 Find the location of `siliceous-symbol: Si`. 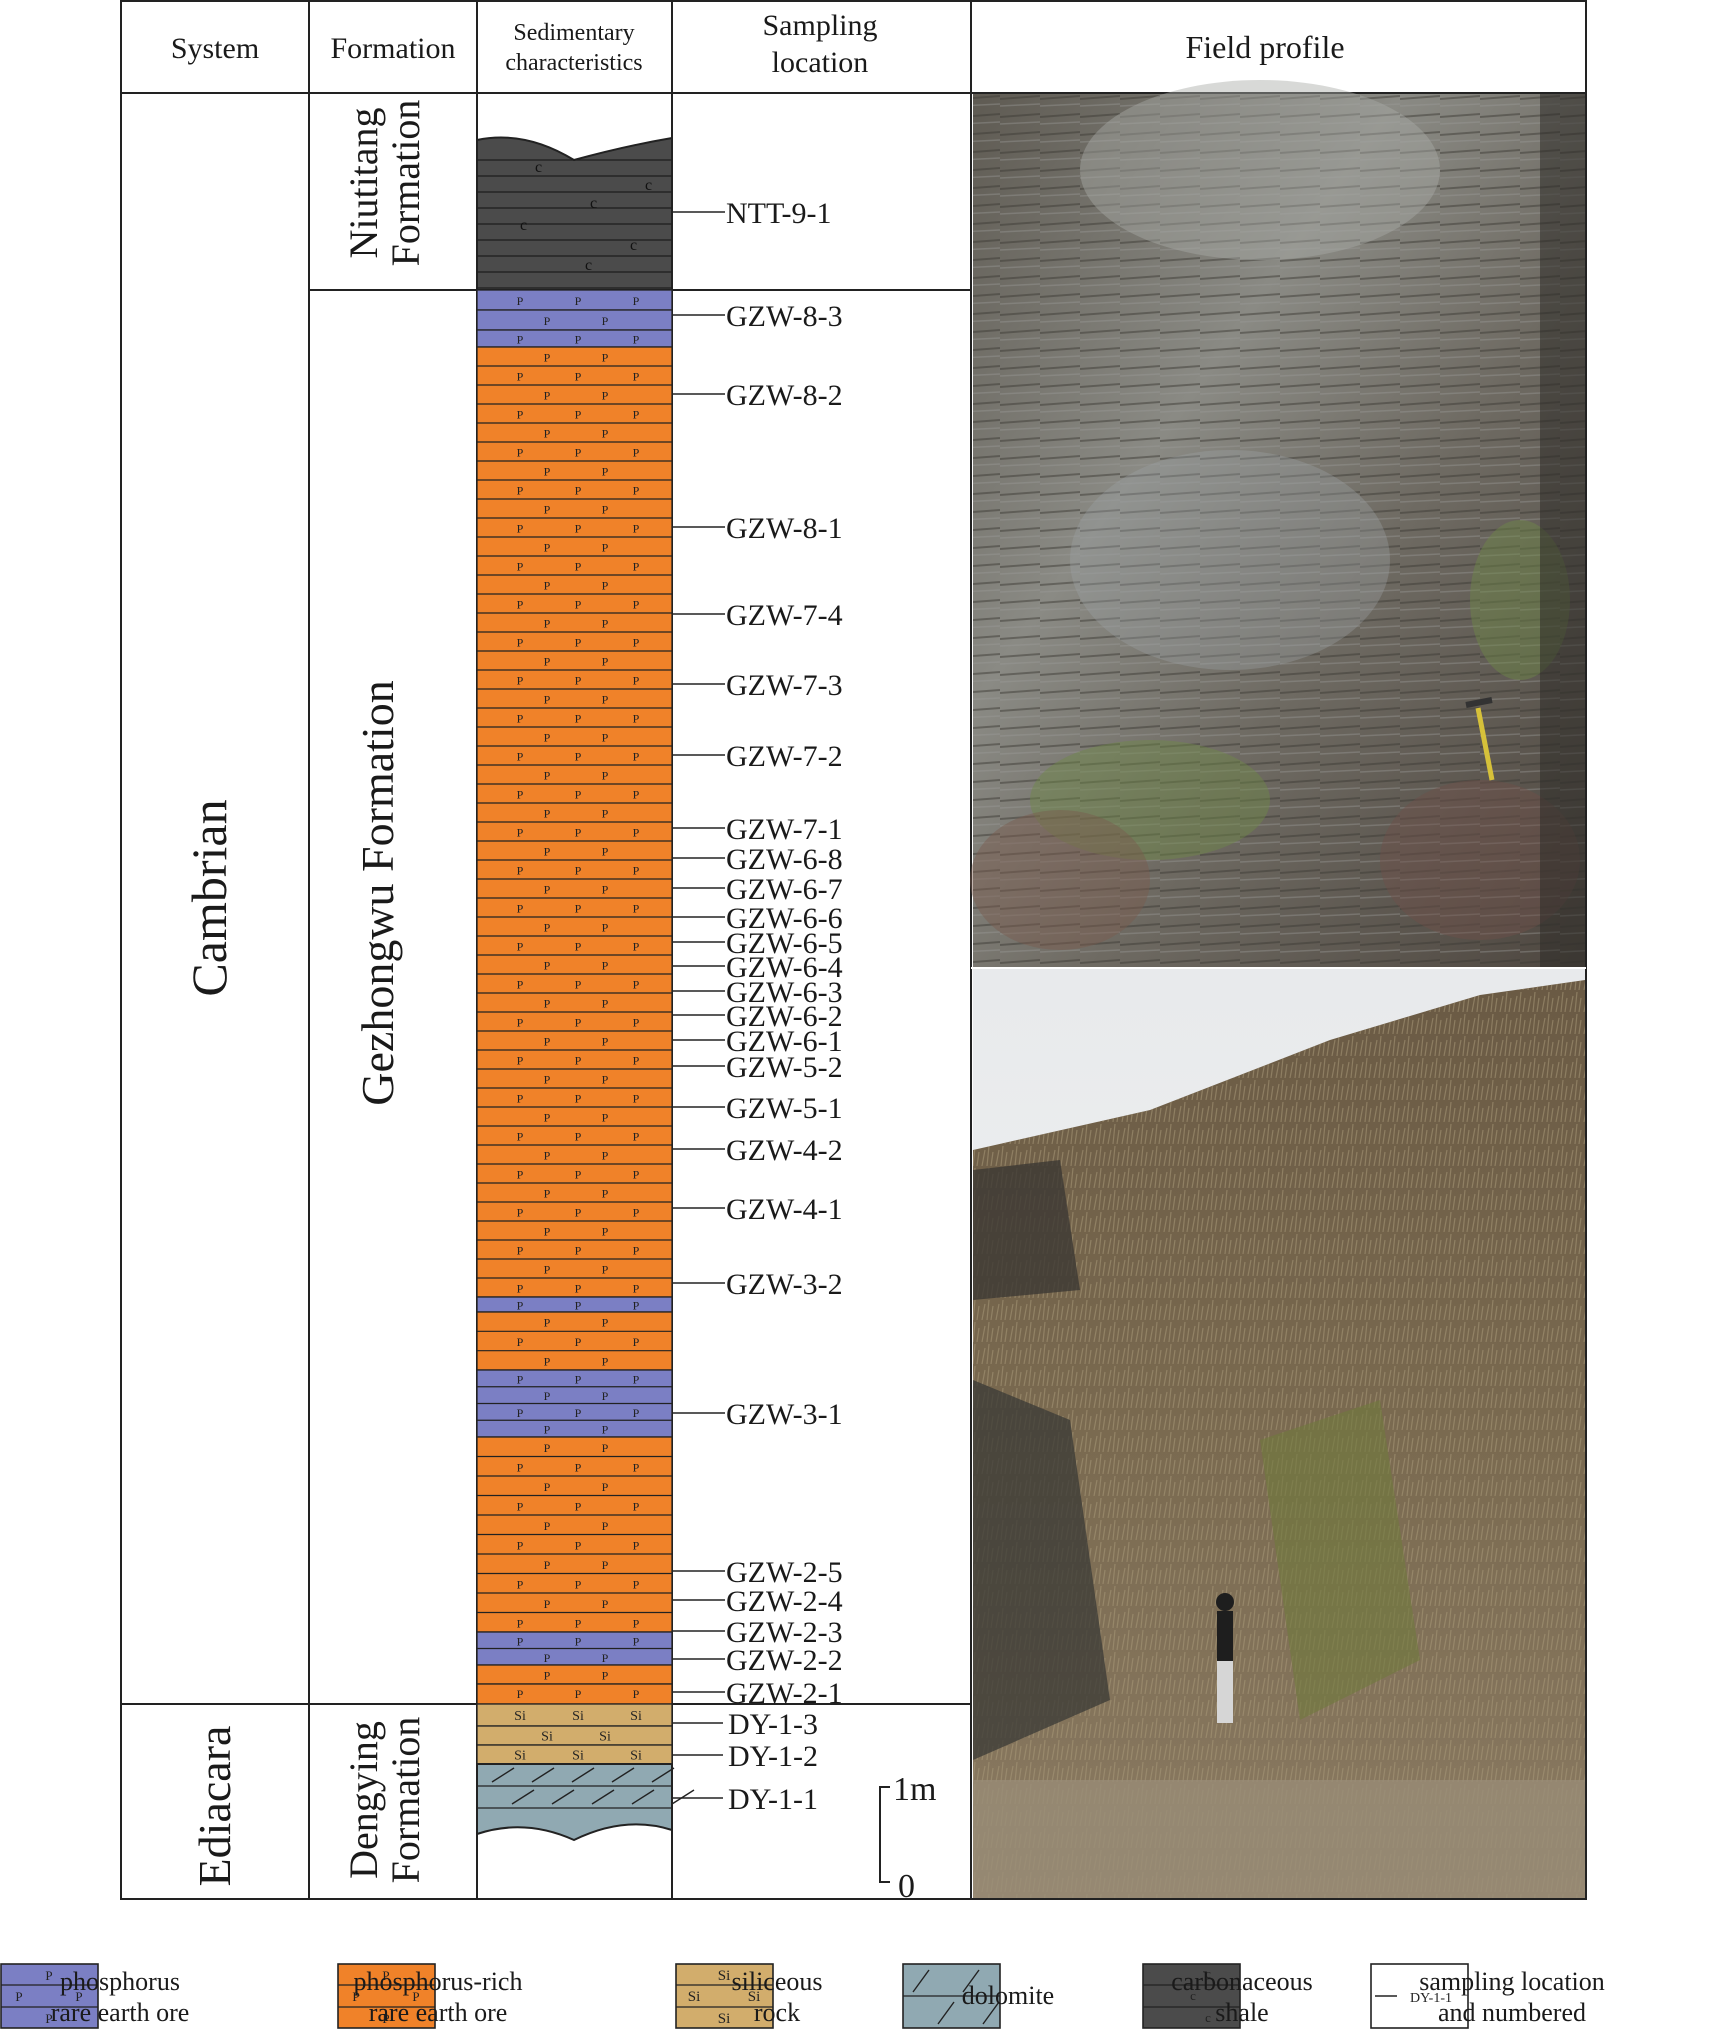

siliceous-symbol: Si is located at coordinates (636, 1756).